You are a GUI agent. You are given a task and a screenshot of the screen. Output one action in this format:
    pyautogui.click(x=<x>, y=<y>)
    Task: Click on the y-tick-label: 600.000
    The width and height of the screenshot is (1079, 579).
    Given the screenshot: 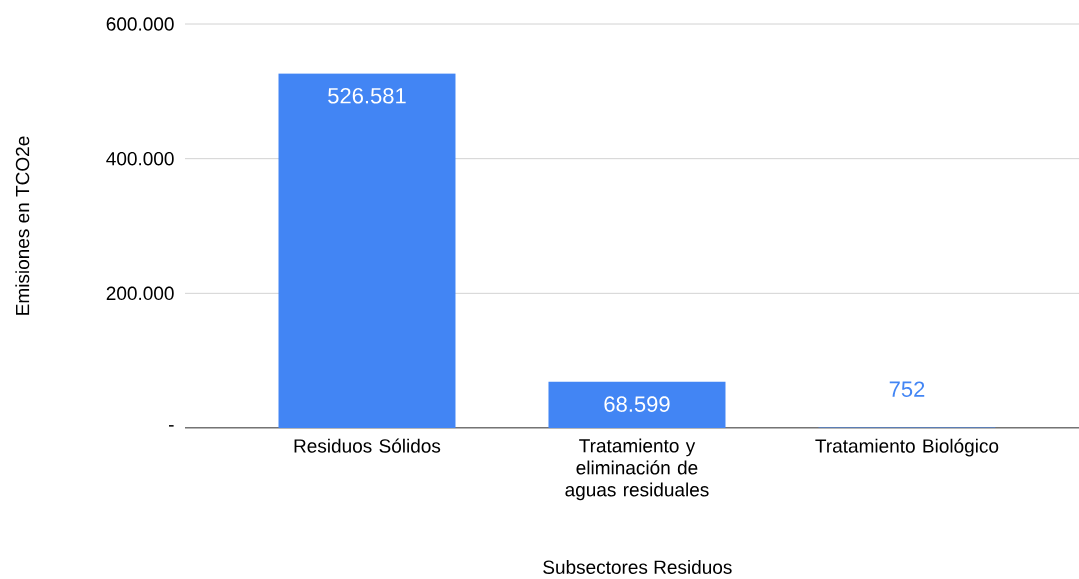 What is the action you would take?
    pyautogui.click(x=140, y=24)
    